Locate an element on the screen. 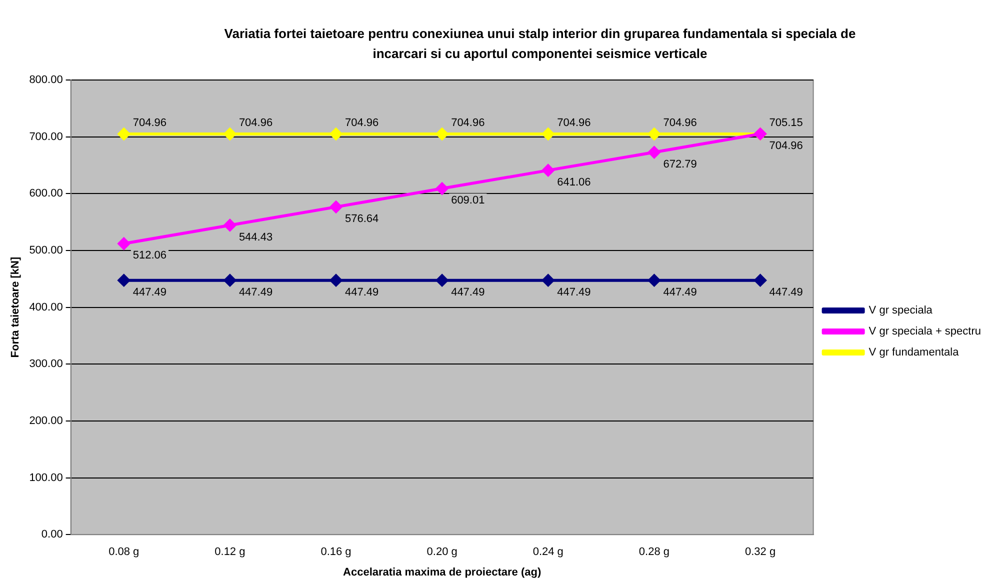 This screenshot has width=991, height=583. x-tick-label: 0.28 g is located at coordinates (654, 552).